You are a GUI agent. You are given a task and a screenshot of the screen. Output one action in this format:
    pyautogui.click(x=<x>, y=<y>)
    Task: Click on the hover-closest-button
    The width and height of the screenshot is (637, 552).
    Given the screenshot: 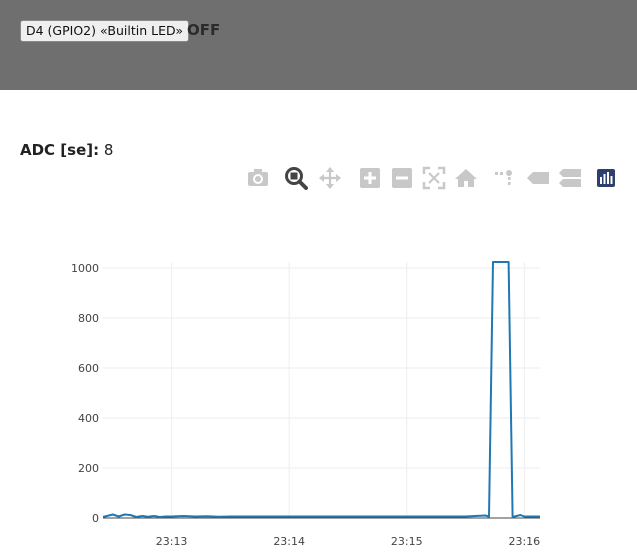 What is the action you would take?
    pyautogui.click(x=538, y=178)
    